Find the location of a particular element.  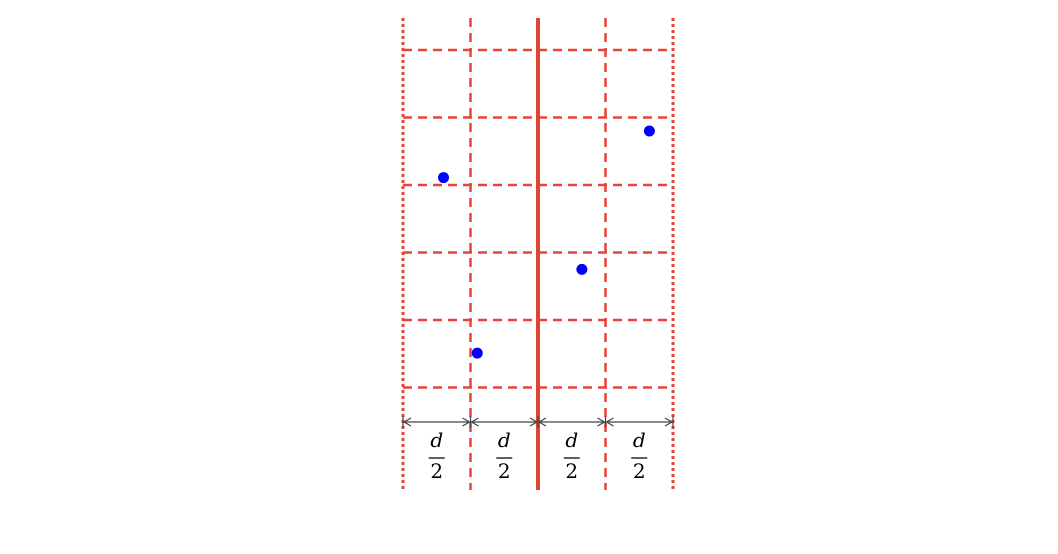

width-arrows is located at coordinates (538, 422).